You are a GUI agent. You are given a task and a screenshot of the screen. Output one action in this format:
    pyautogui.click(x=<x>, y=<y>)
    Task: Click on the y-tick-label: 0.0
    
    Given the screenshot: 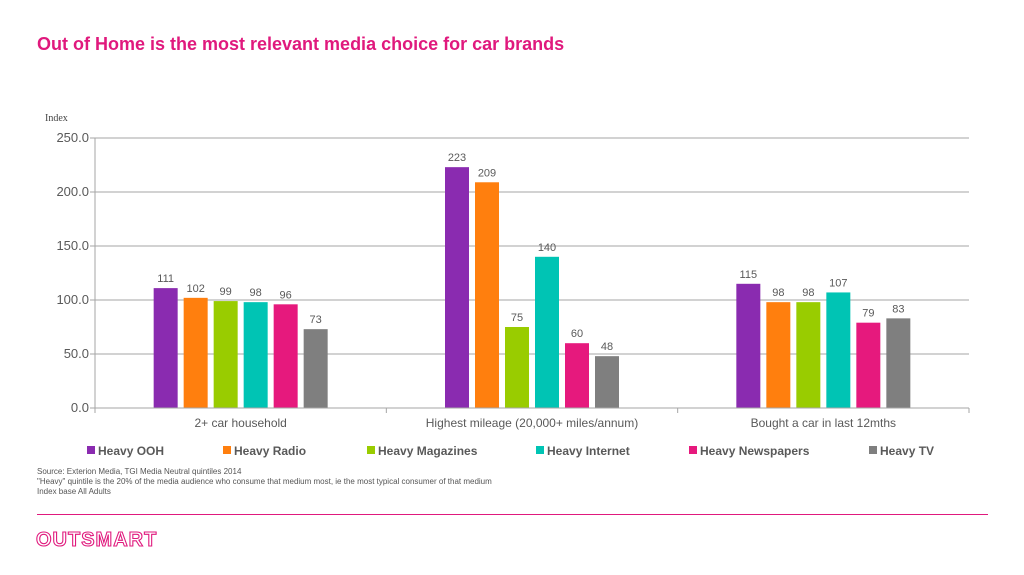 What is the action you would take?
    pyautogui.click(x=80, y=407)
    